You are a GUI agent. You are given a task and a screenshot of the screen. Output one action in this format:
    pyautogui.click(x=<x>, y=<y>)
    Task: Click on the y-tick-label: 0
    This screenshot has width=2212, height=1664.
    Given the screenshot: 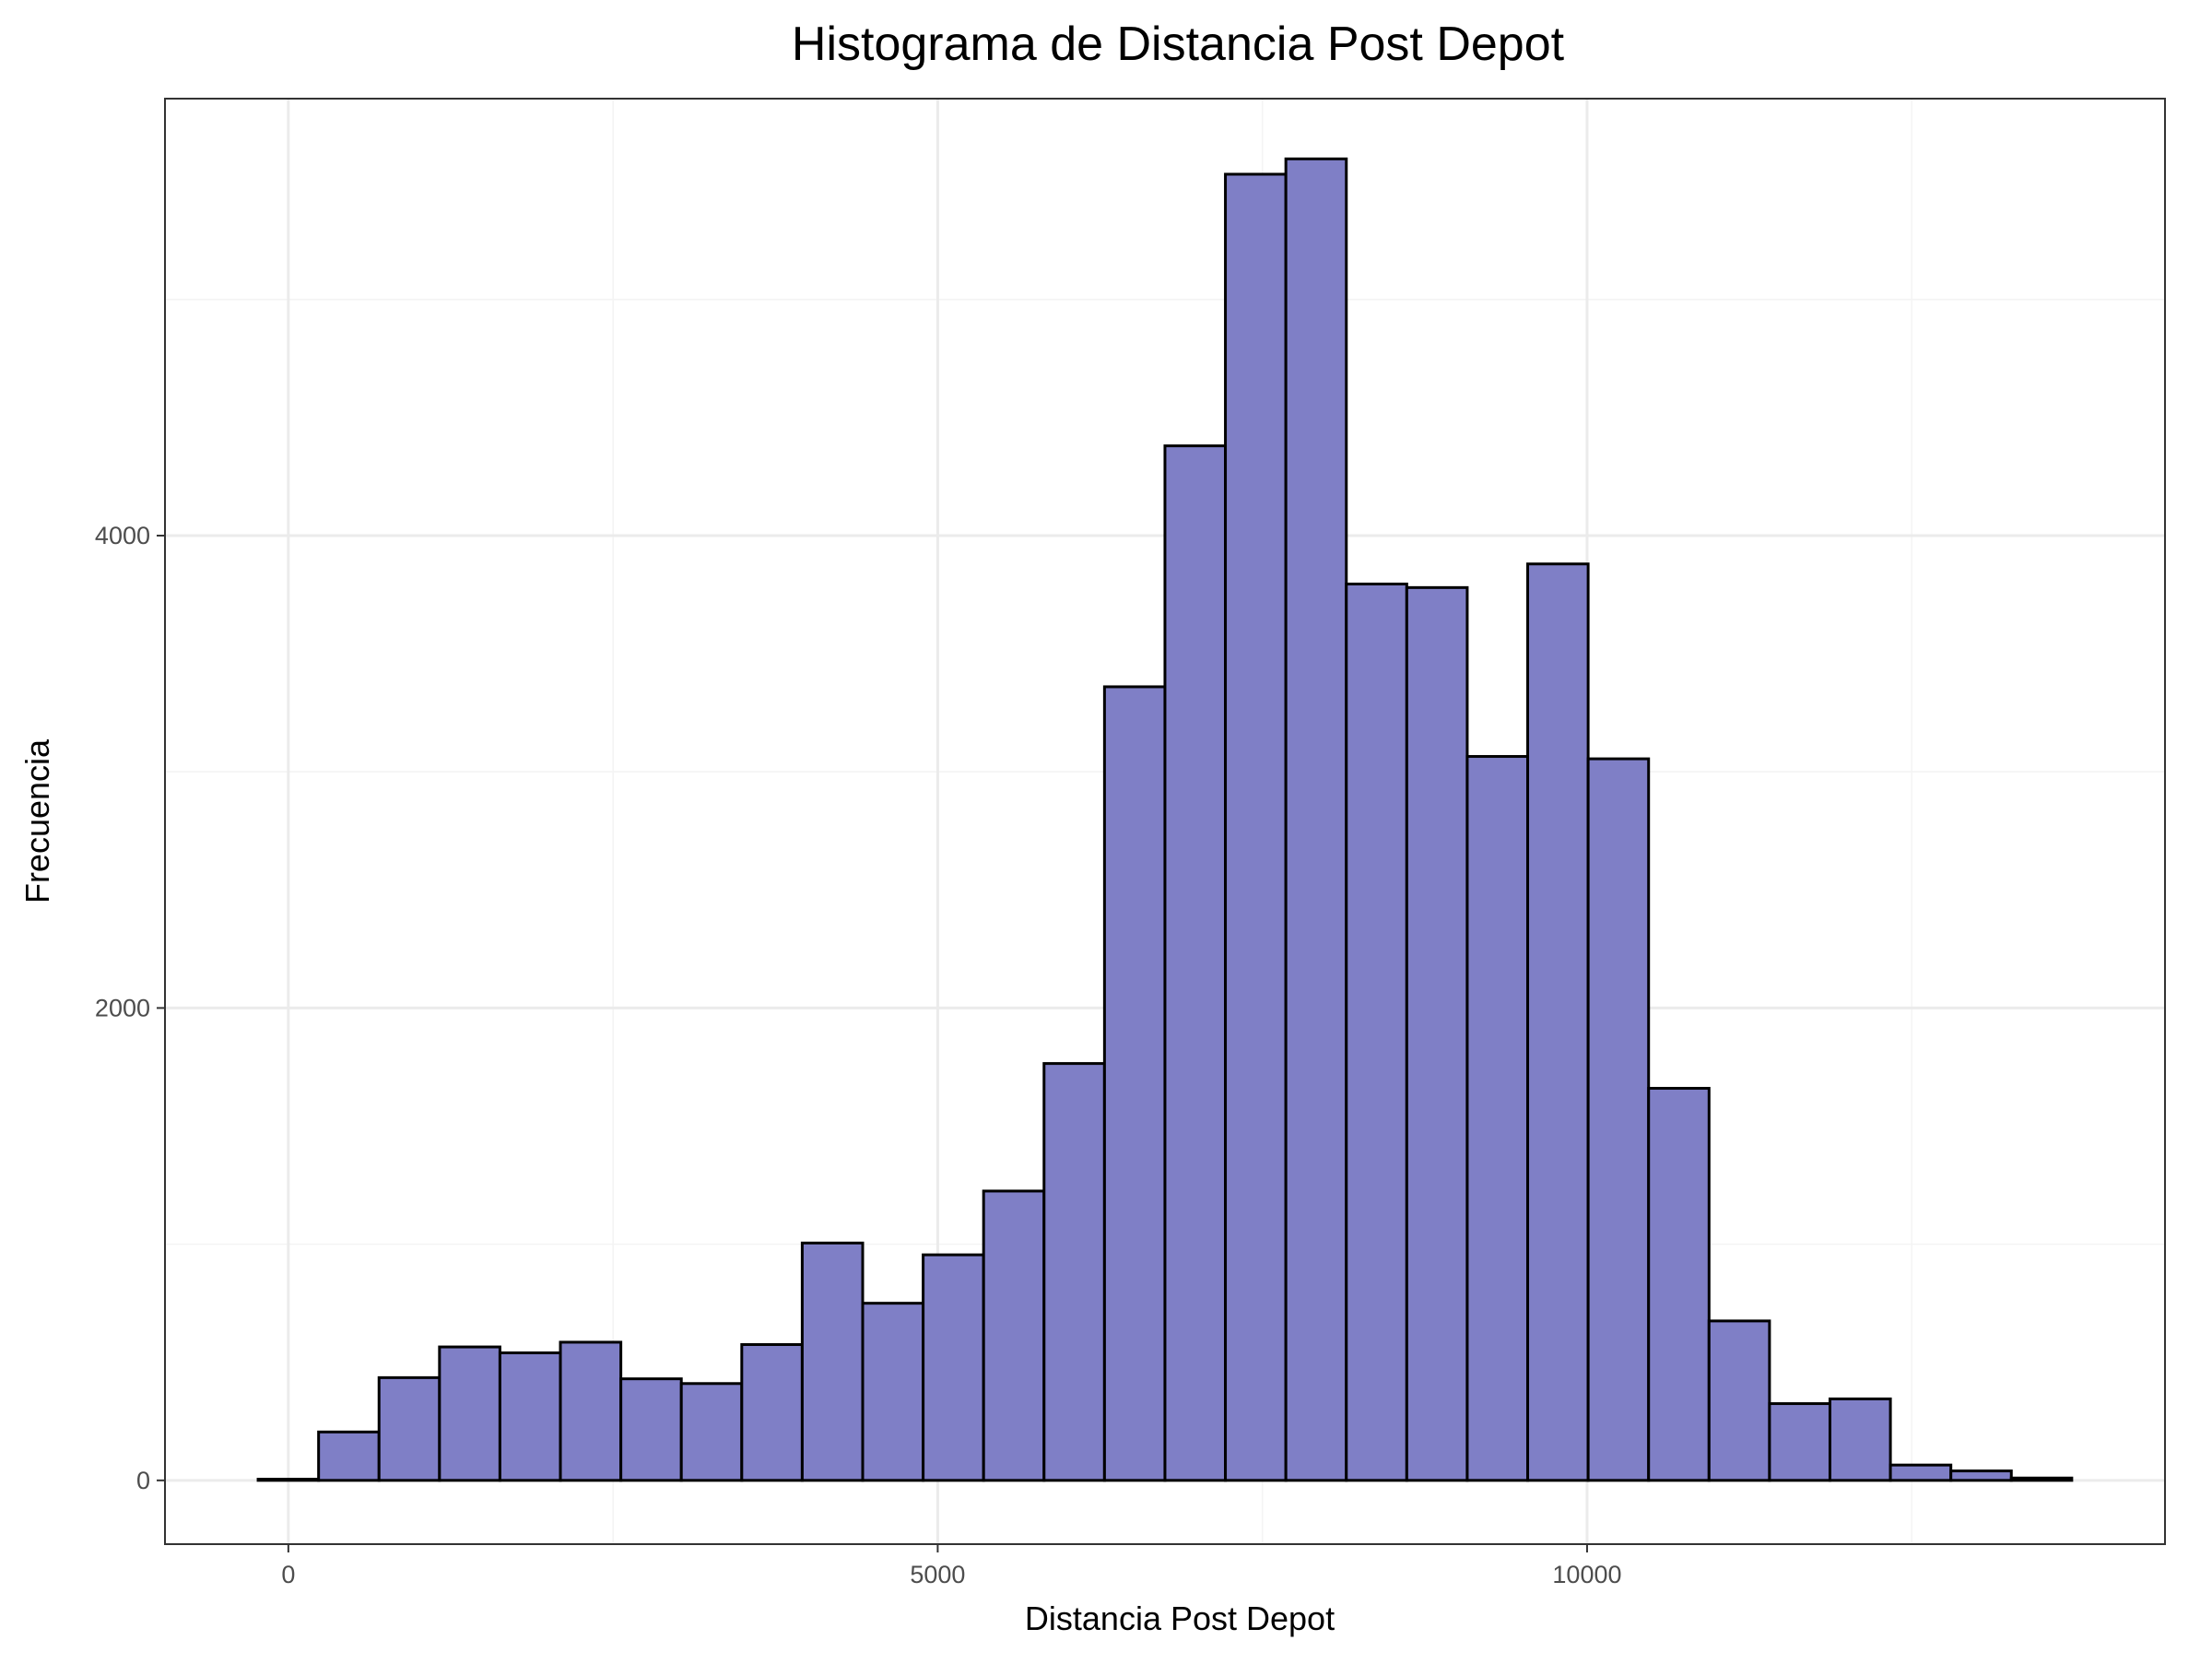 What is the action you would take?
    pyautogui.click(x=143, y=1480)
    